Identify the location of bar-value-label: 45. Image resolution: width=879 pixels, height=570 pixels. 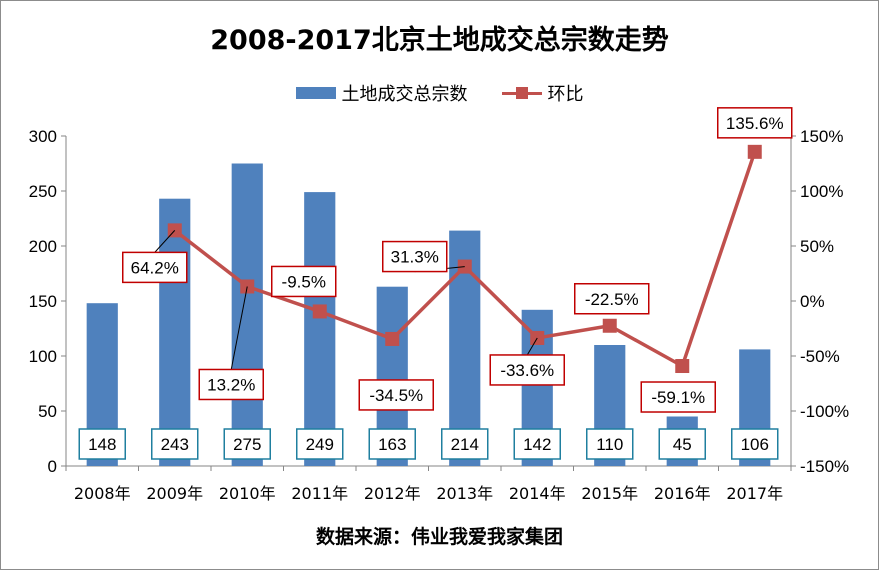
(682, 444).